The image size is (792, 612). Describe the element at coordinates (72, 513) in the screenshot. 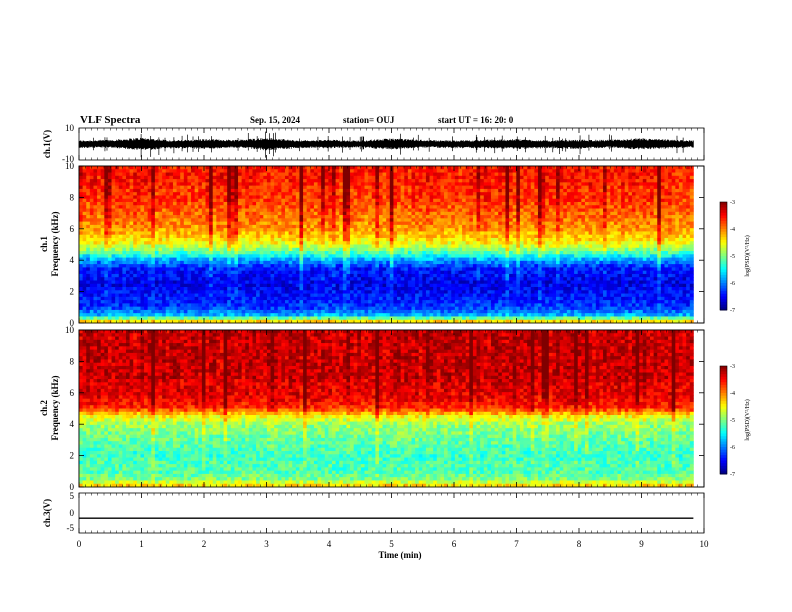

I see `ch3-ytick-mid: 0` at that location.